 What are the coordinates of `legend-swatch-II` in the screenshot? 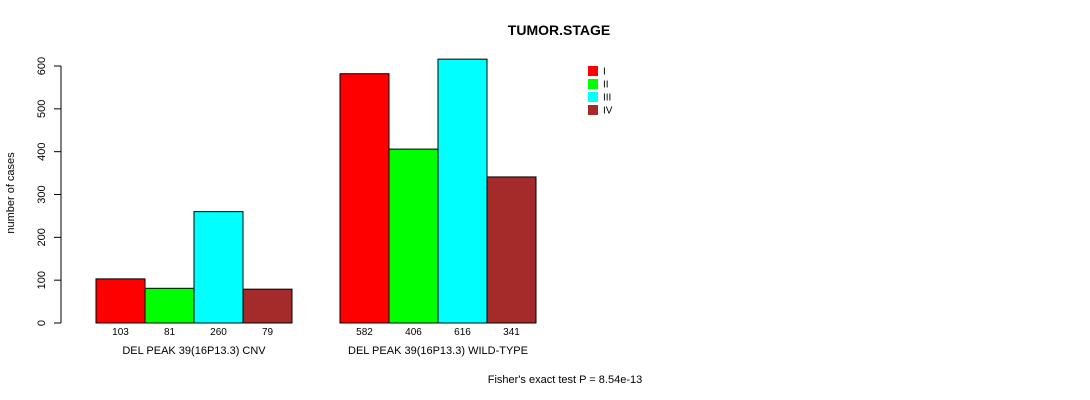 It's located at (593, 84).